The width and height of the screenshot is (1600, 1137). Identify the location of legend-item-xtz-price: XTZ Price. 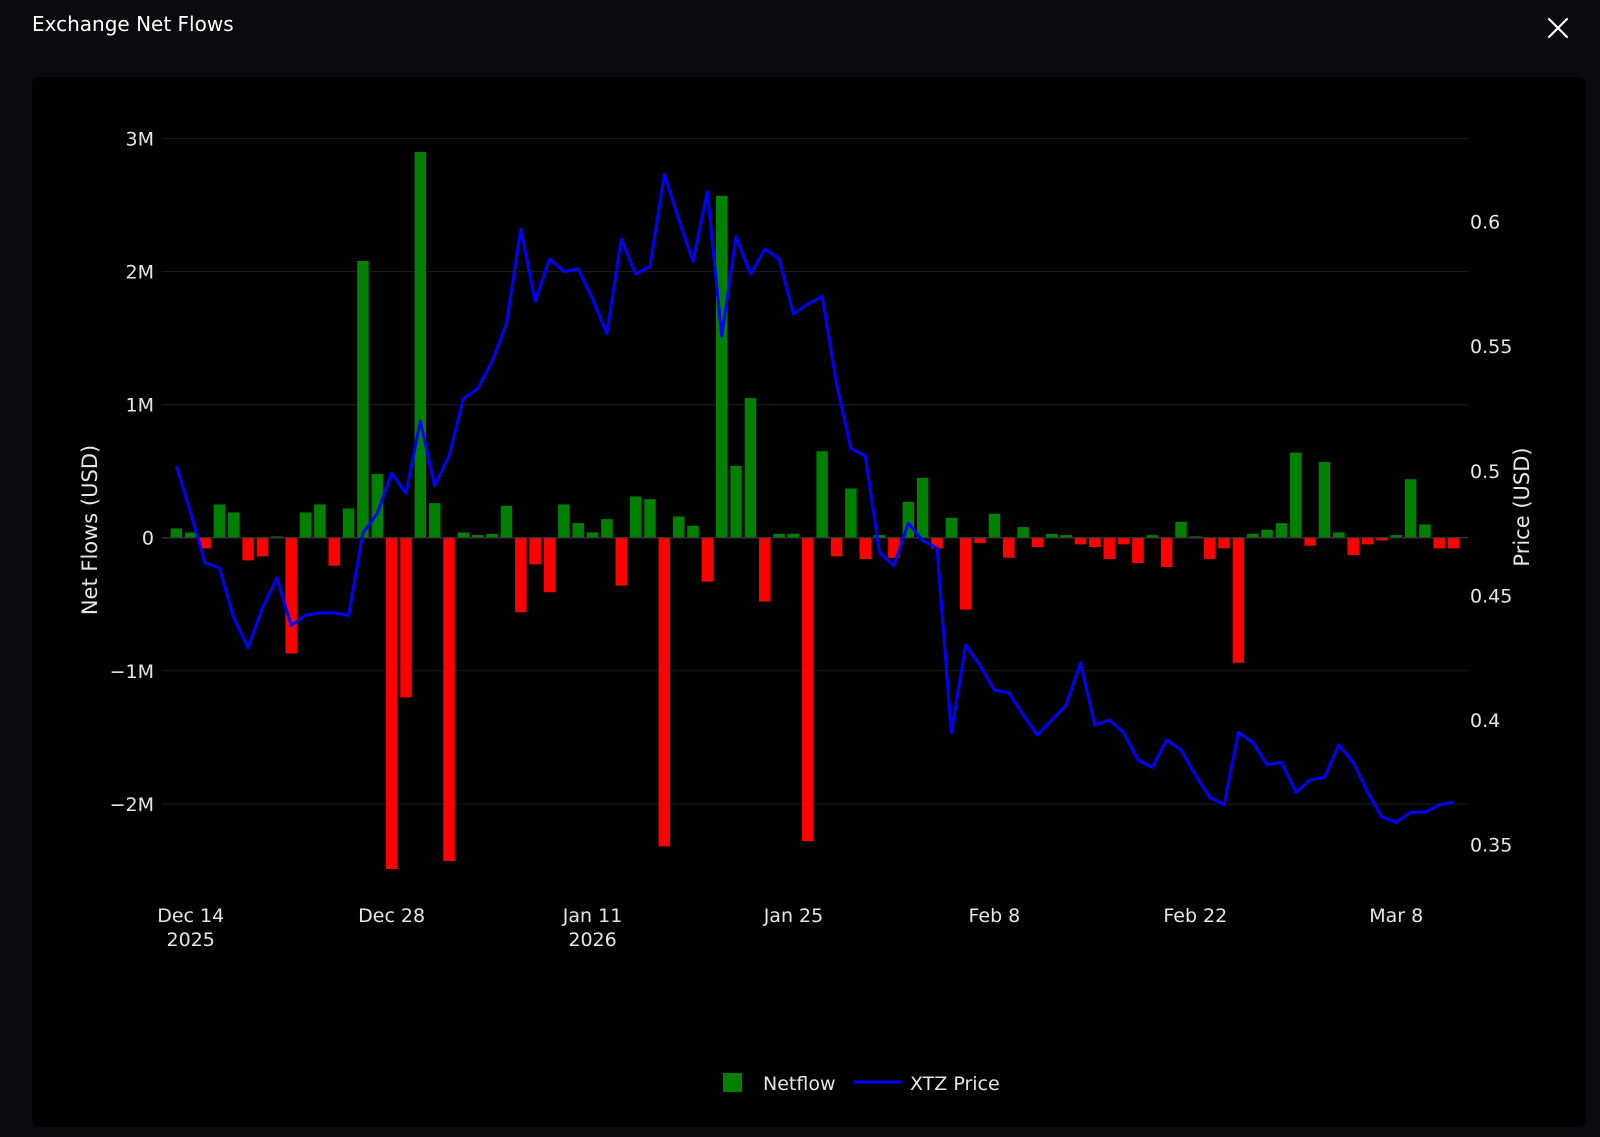
(927, 1084).